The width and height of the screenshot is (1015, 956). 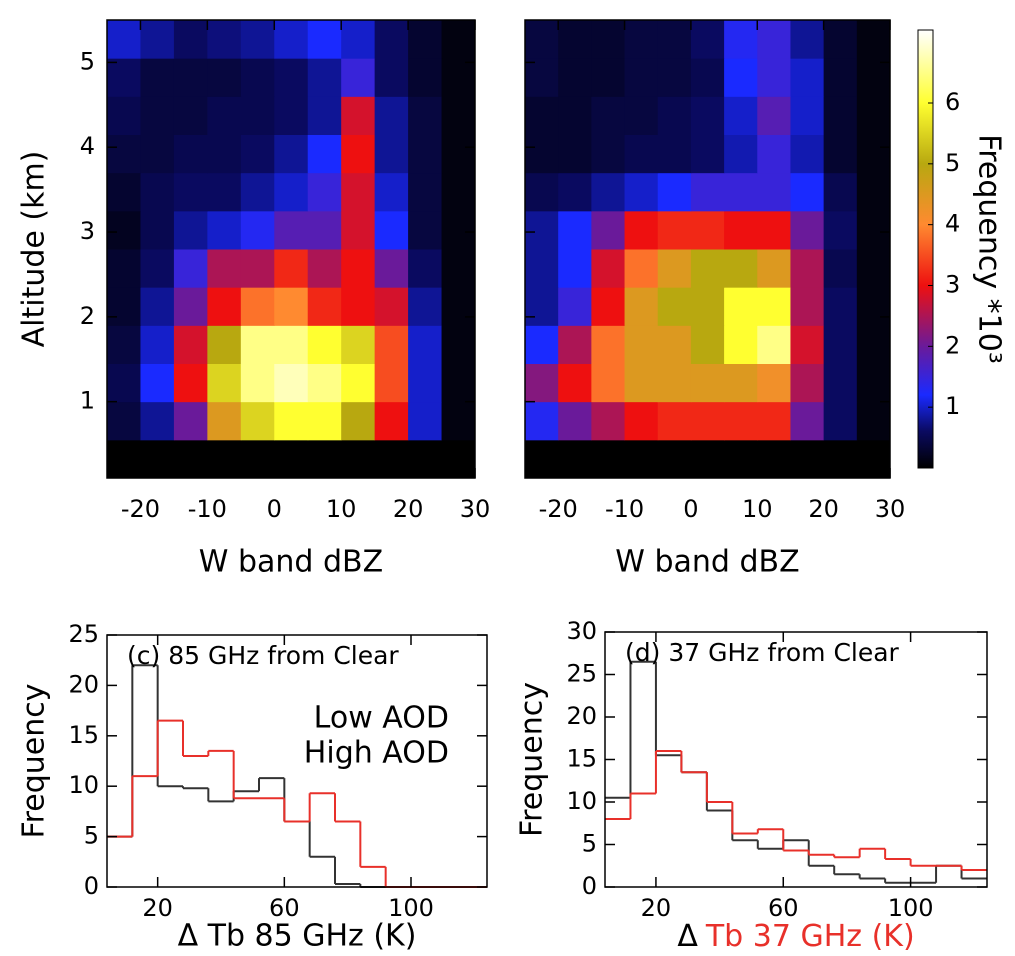 What do you see at coordinates (707, 562) in the screenshot?
I see `x-axis-label: W band dBZ` at bounding box center [707, 562].